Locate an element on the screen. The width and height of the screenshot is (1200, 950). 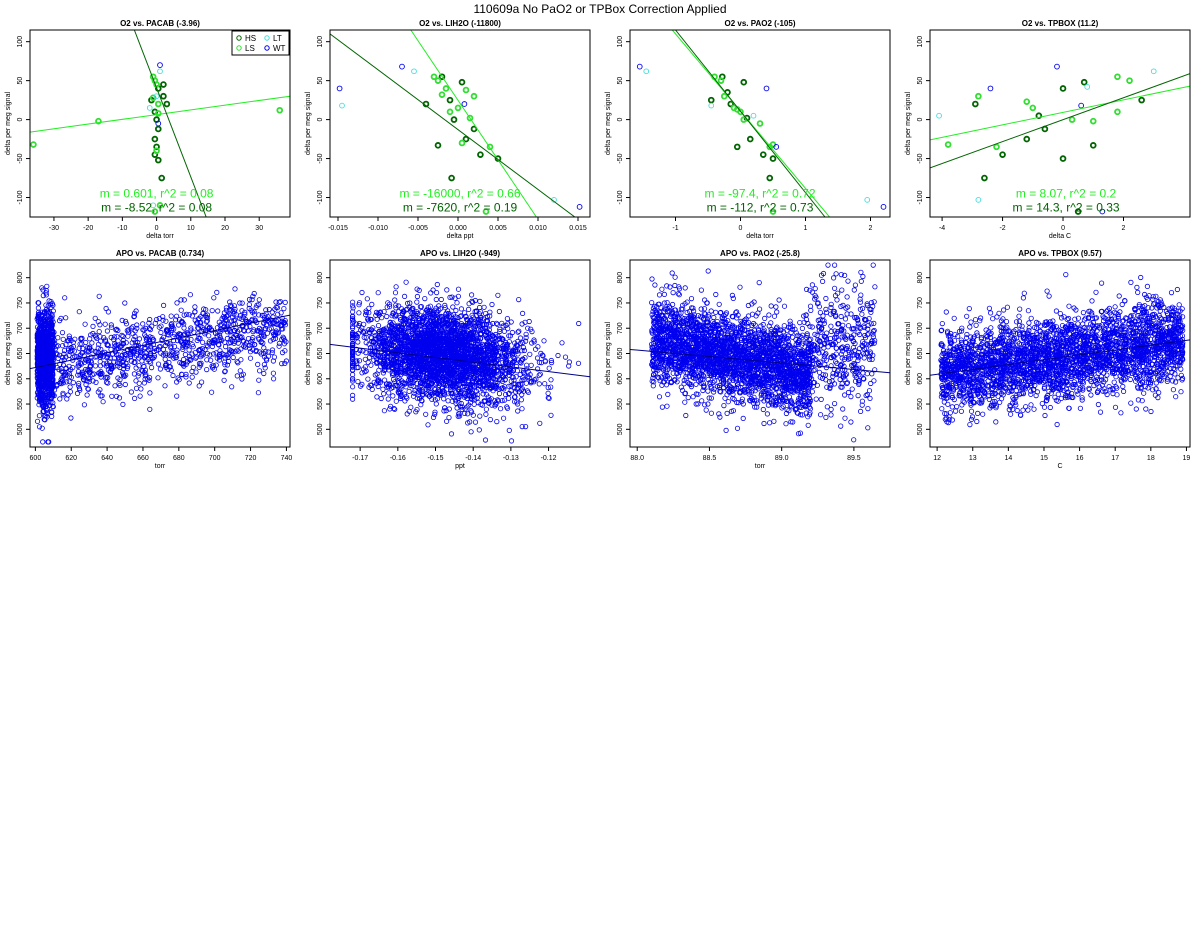
x-tick-label: -30 is located at coordinates (54, 228).